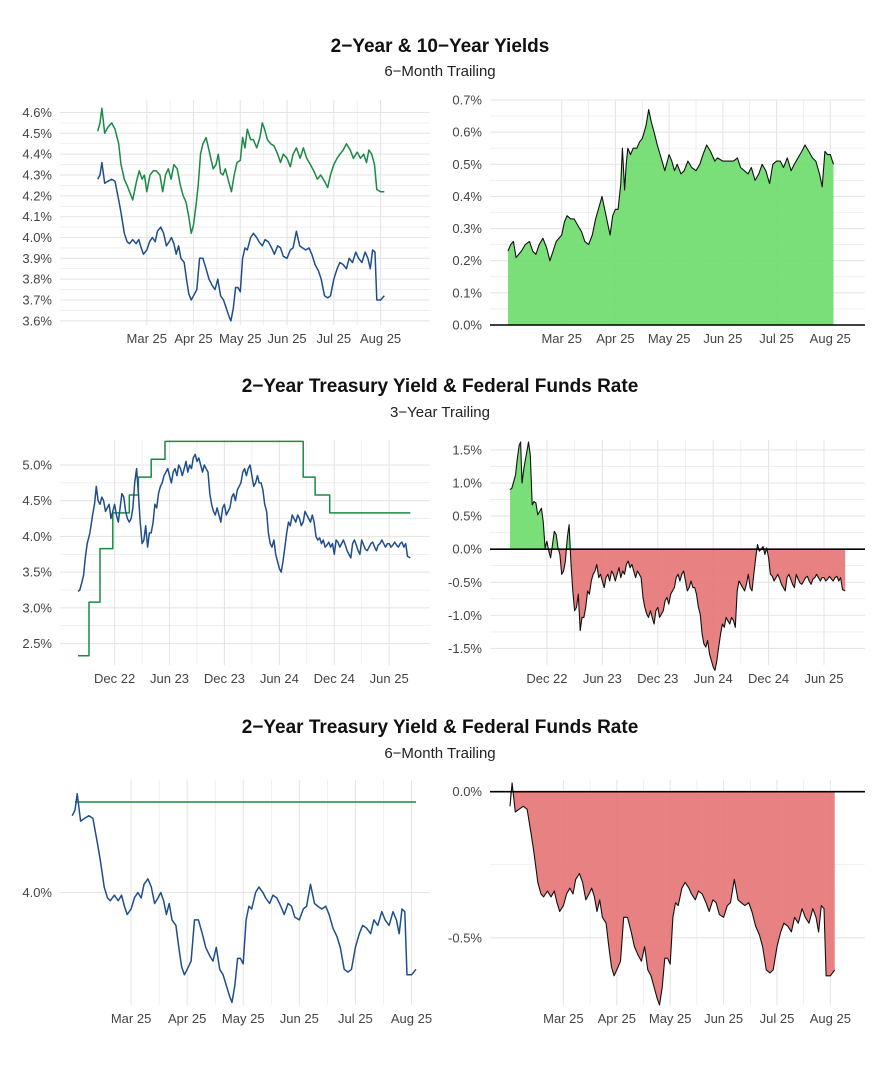  Describe the element at coordinates (37, 175) in the screenshot. I see `y-tick-label: 4.3%` at that location.